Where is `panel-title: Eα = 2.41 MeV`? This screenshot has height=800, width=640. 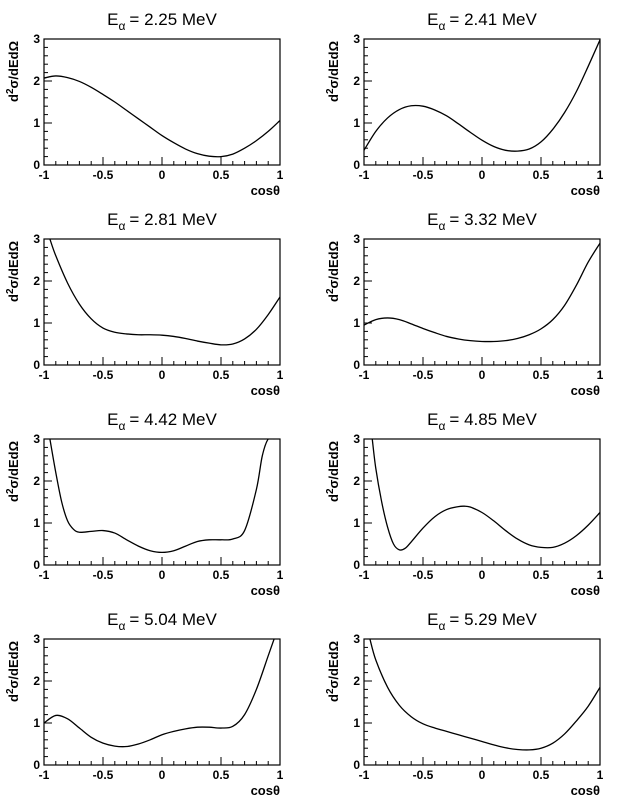 panel-title: Eα = 2.41 MeV is located at coordinates (482, 21).